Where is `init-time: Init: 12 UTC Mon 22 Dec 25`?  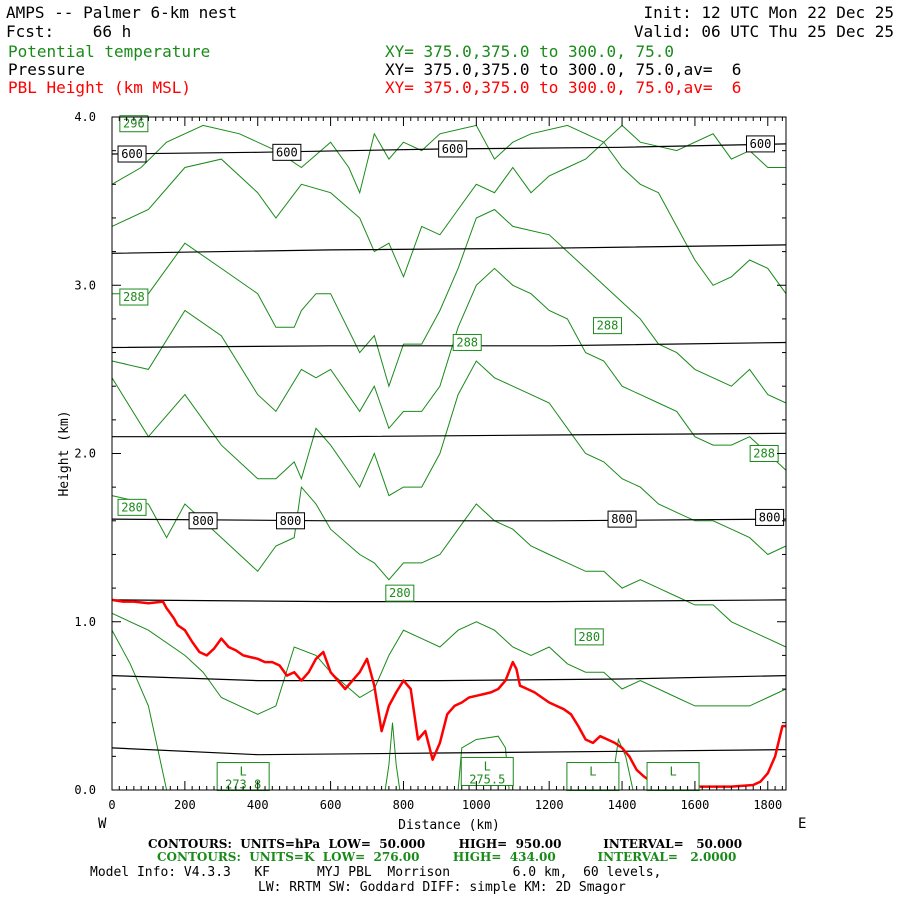
init-time: Init: 12 UTC Mon 22 Dec 25 is located at coordinates (768, 12).